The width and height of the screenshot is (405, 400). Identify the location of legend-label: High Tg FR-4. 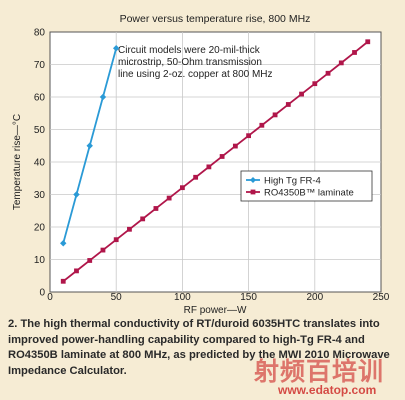
(292, 181).